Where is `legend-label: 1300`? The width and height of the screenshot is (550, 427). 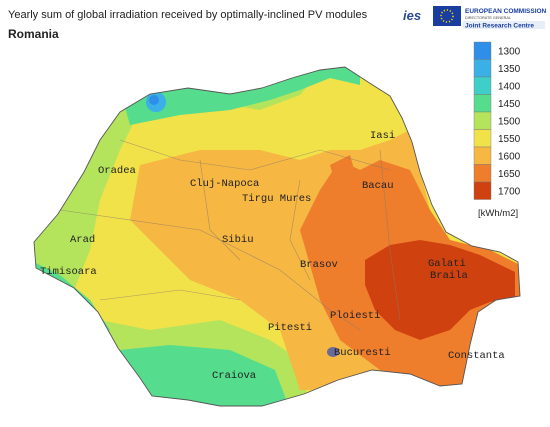 legend-label: 1300 is located at coordinates (509, 51).